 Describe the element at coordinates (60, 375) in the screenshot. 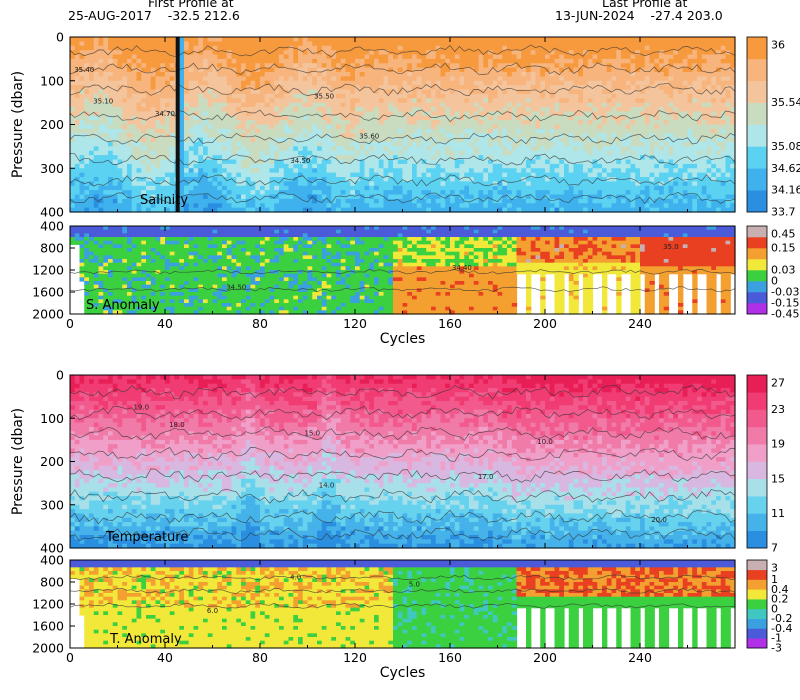

I see `panel-3-ytick-0: 0` at that location.